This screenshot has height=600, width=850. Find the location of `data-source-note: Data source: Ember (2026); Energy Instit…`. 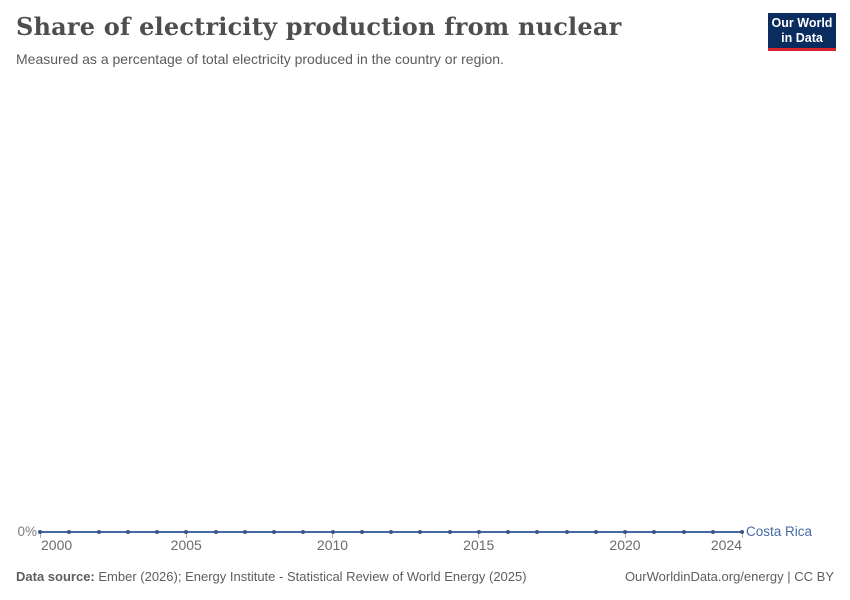

data-source-note: Data source: Ember (2026); Energy Instit… is located at coordinates (271, 576).